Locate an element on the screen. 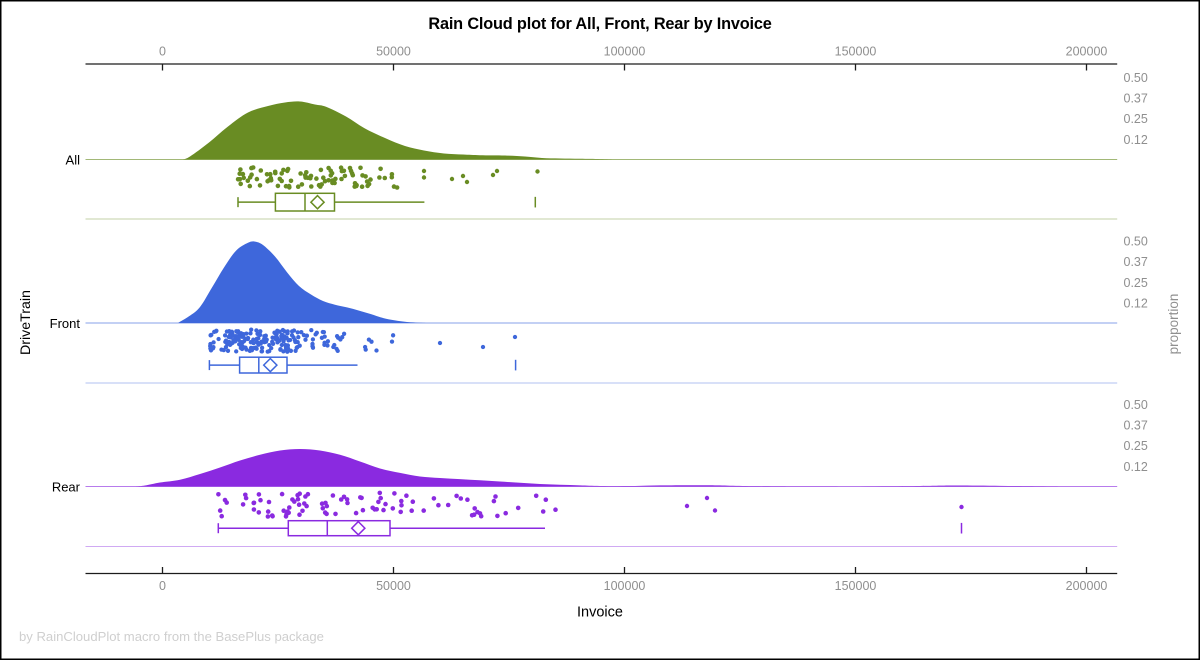  svg-text: proportion is located at coordinates (1173, 324).